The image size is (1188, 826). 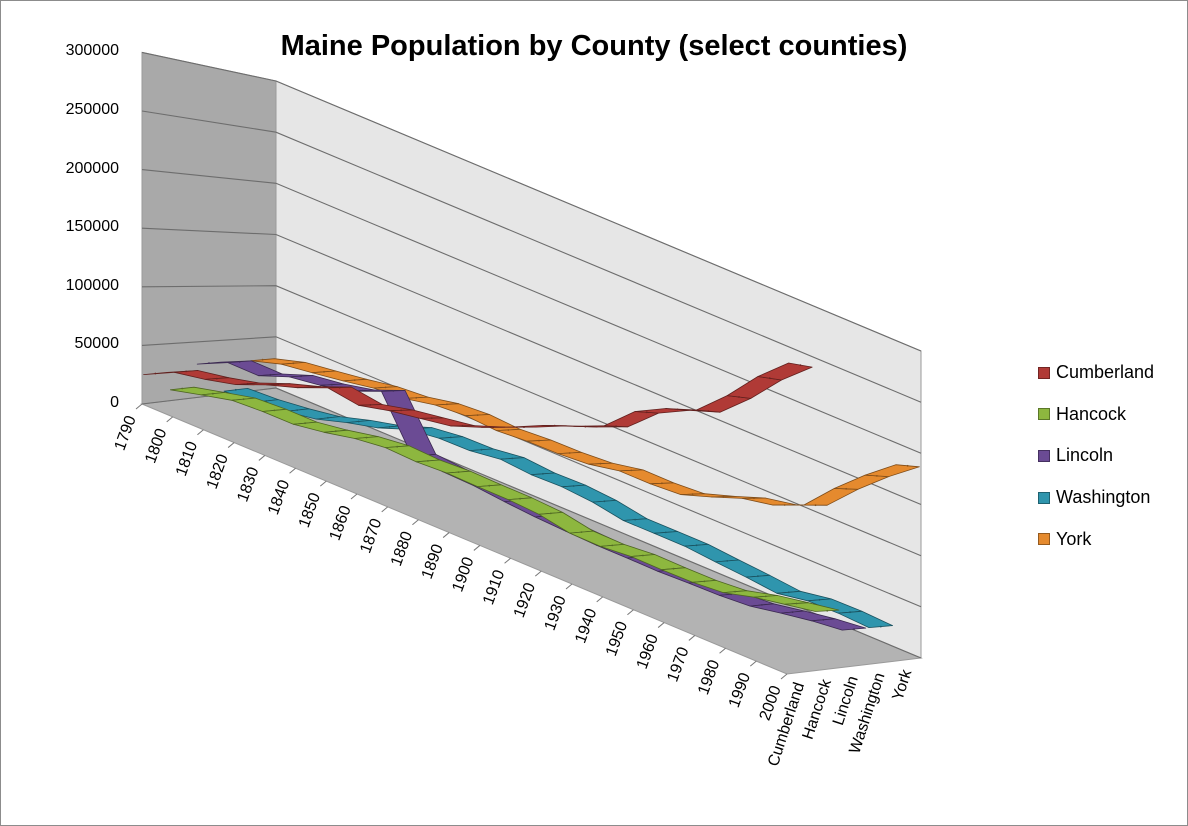 I want to click on y-tick-label: 100000, so click(x=92, y=285).